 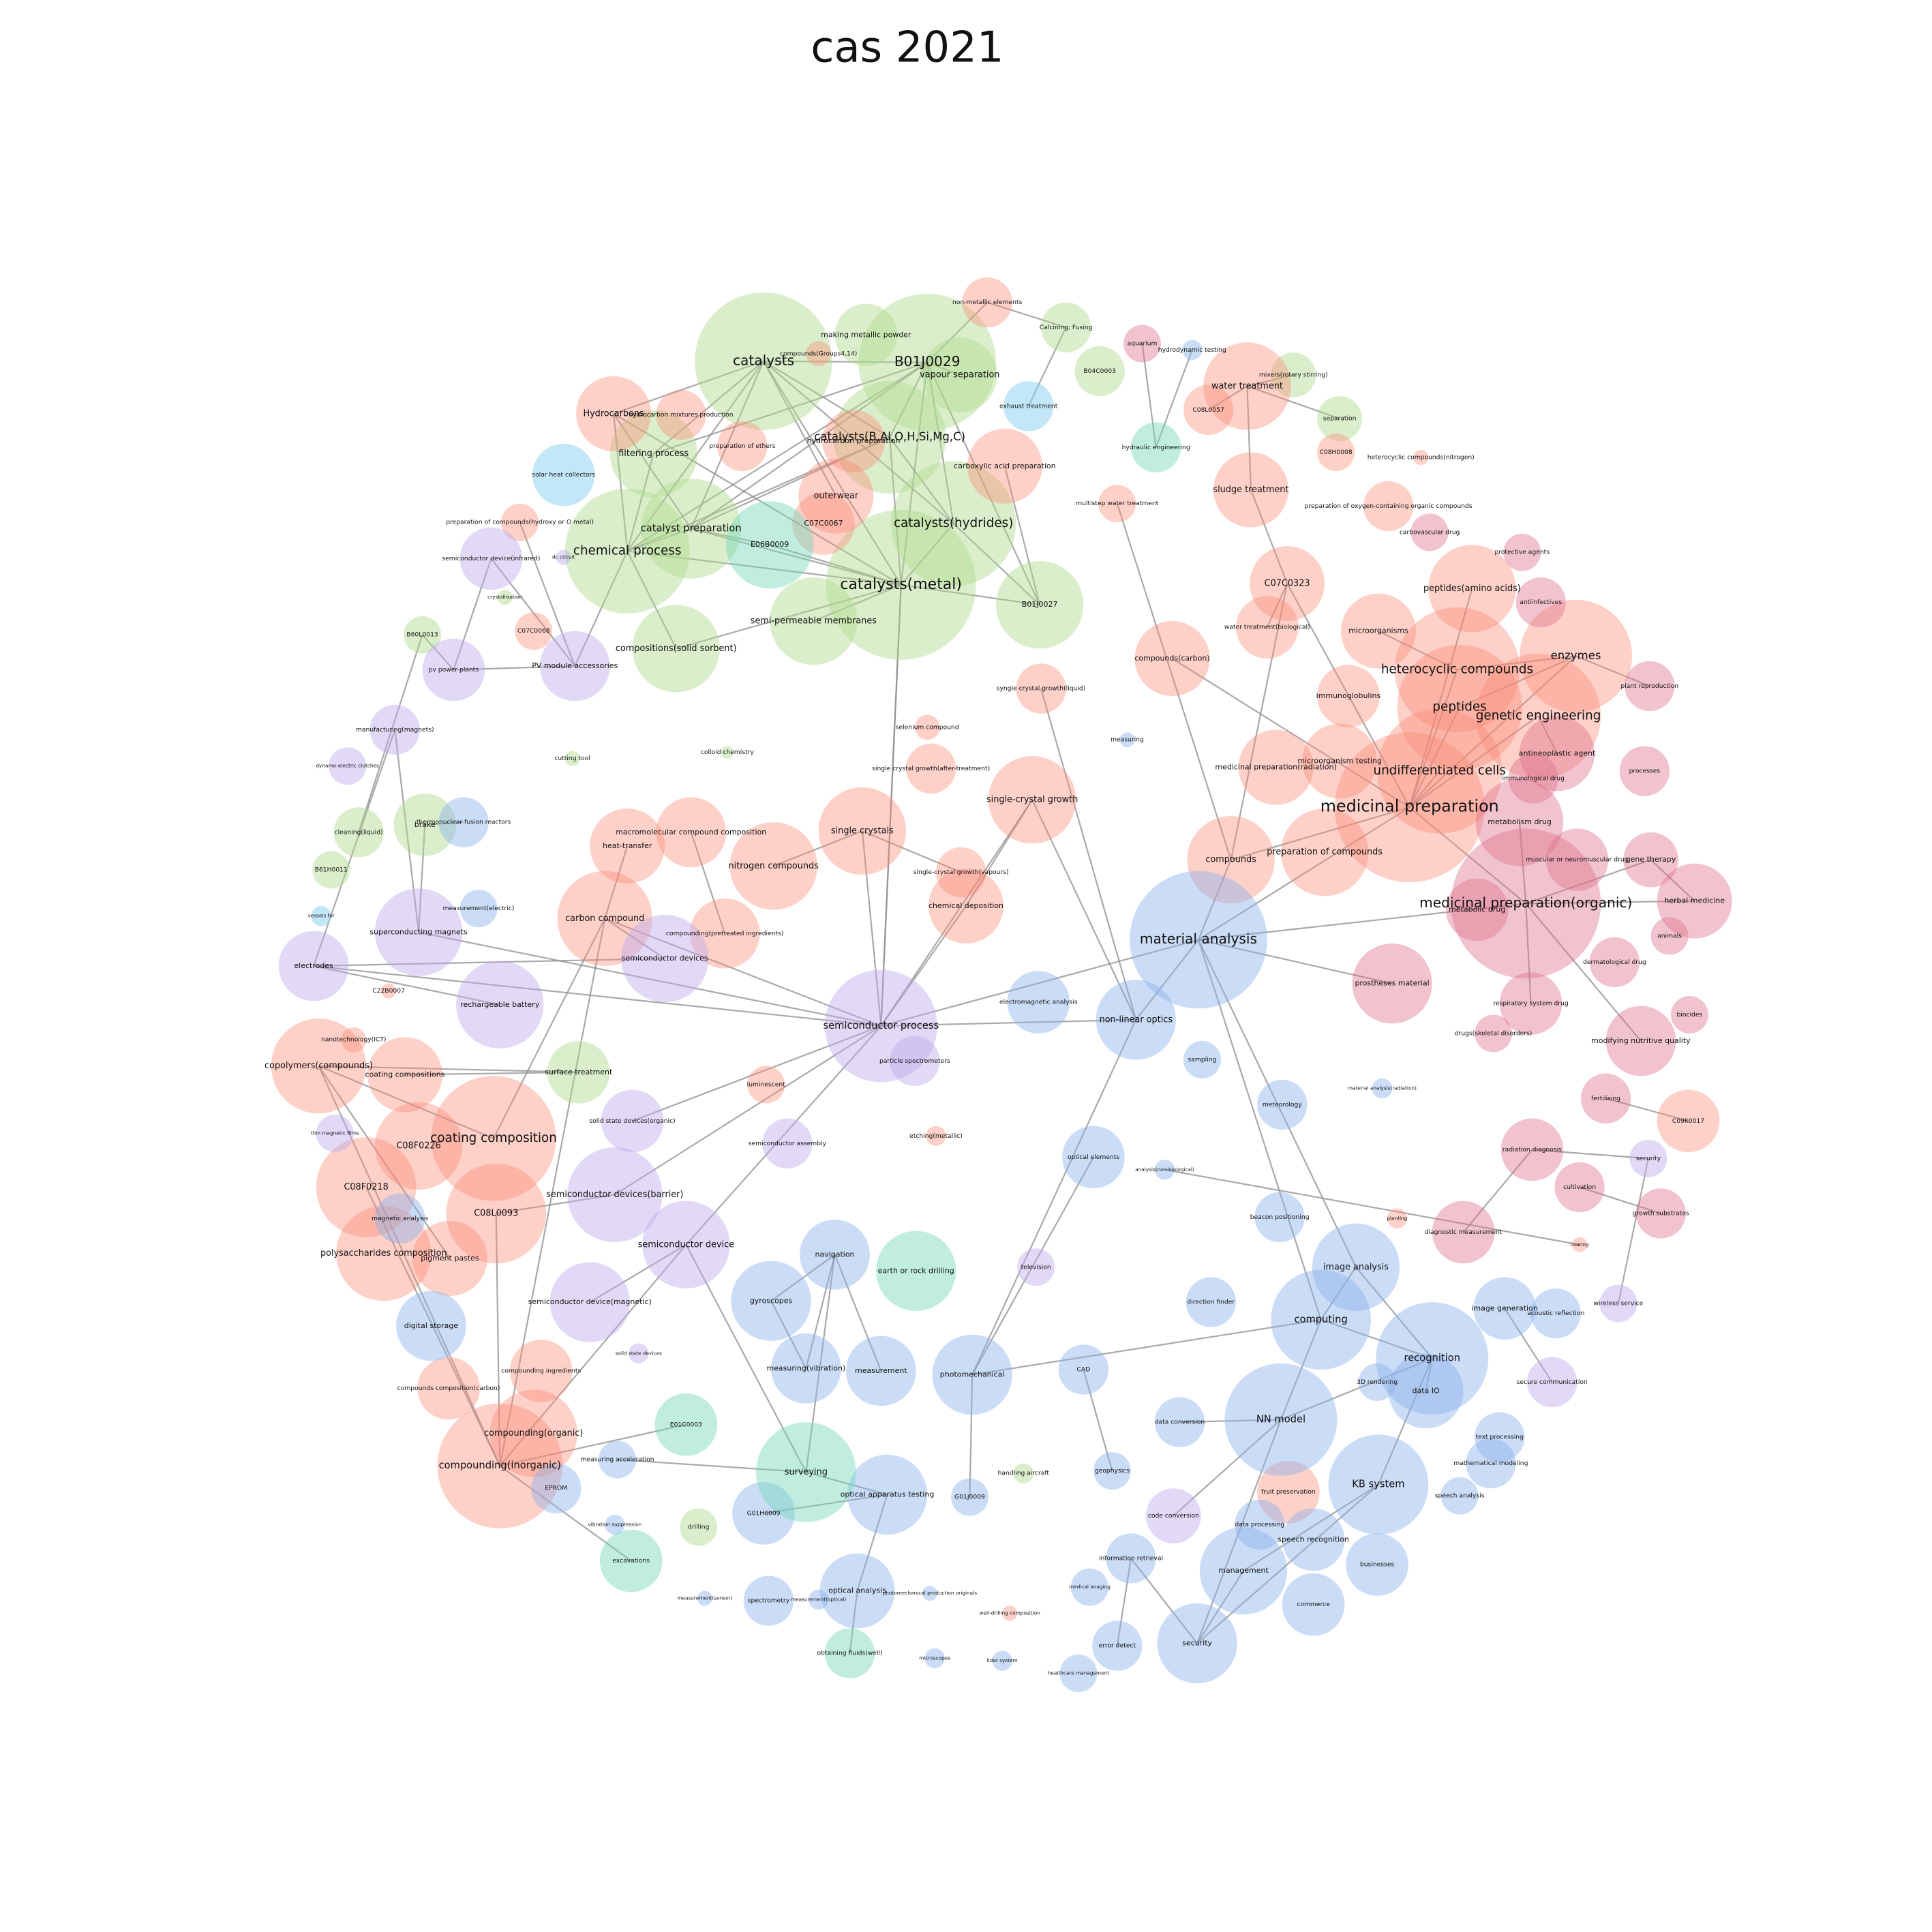 I want to click on node-label: immunological drug, so click(x=1534, y=779).